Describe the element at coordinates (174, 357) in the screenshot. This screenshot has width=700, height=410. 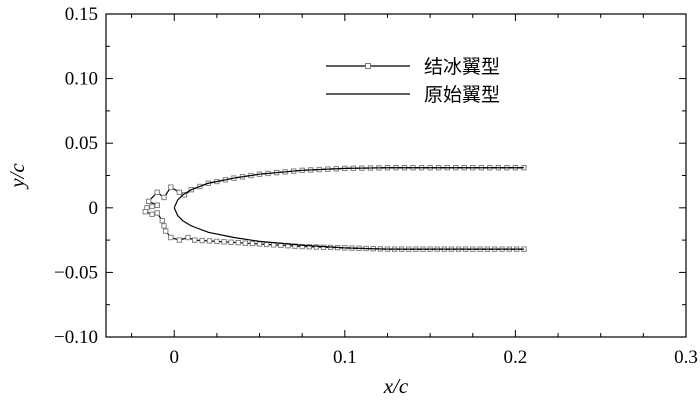
I see `x-tick-label: 0` at that location.